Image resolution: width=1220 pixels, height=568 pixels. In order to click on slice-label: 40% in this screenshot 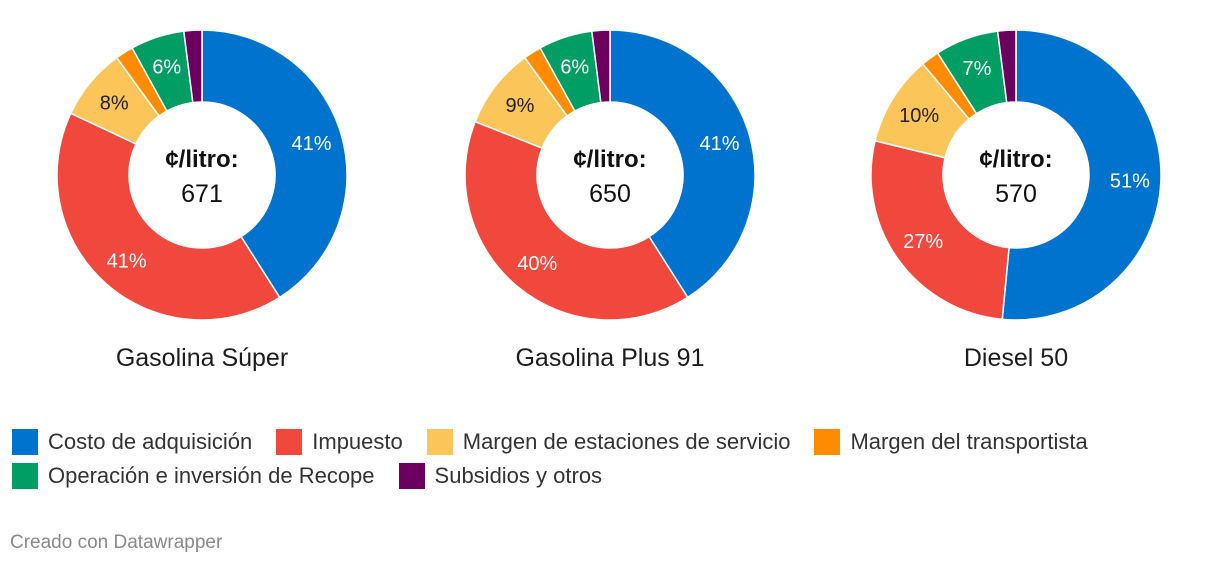, I will do `click(537, 264)`.